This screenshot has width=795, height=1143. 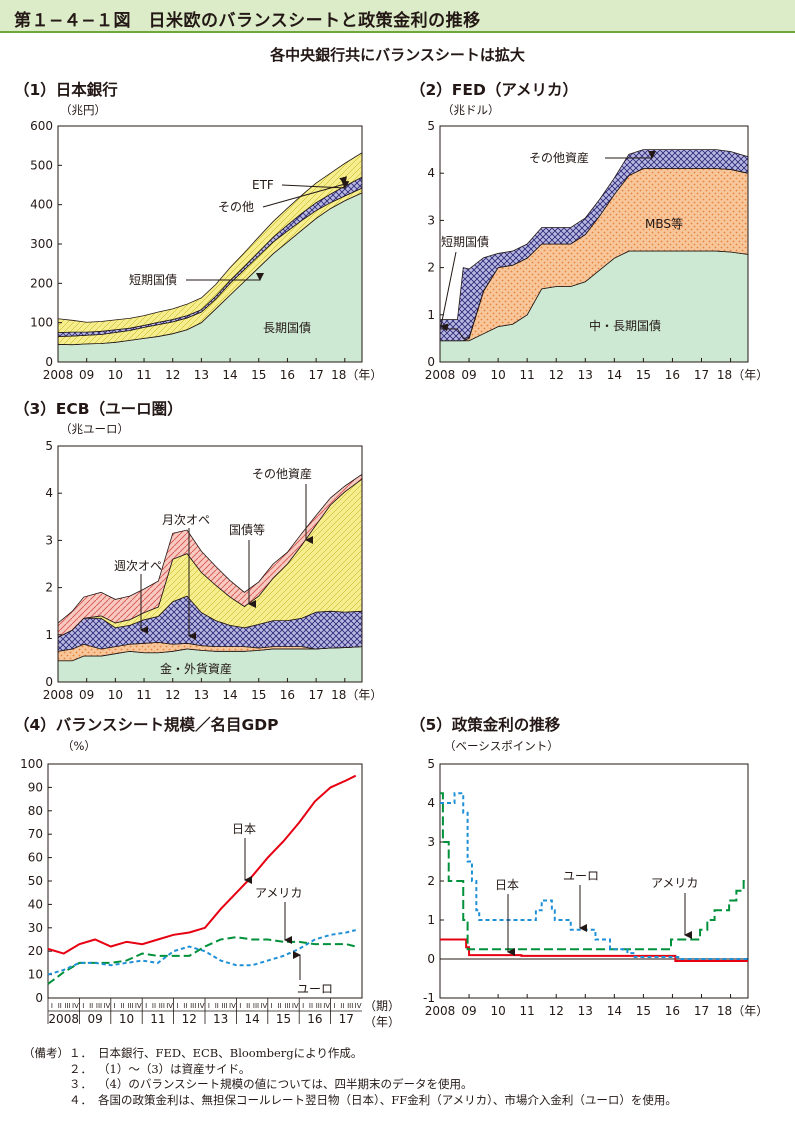 What do you see at coordinates (397, 55) in the screenshot?
I see `figure-subtitle: 各中央銀行共にバランスシートは拡大` at bounding box center [397, 55].